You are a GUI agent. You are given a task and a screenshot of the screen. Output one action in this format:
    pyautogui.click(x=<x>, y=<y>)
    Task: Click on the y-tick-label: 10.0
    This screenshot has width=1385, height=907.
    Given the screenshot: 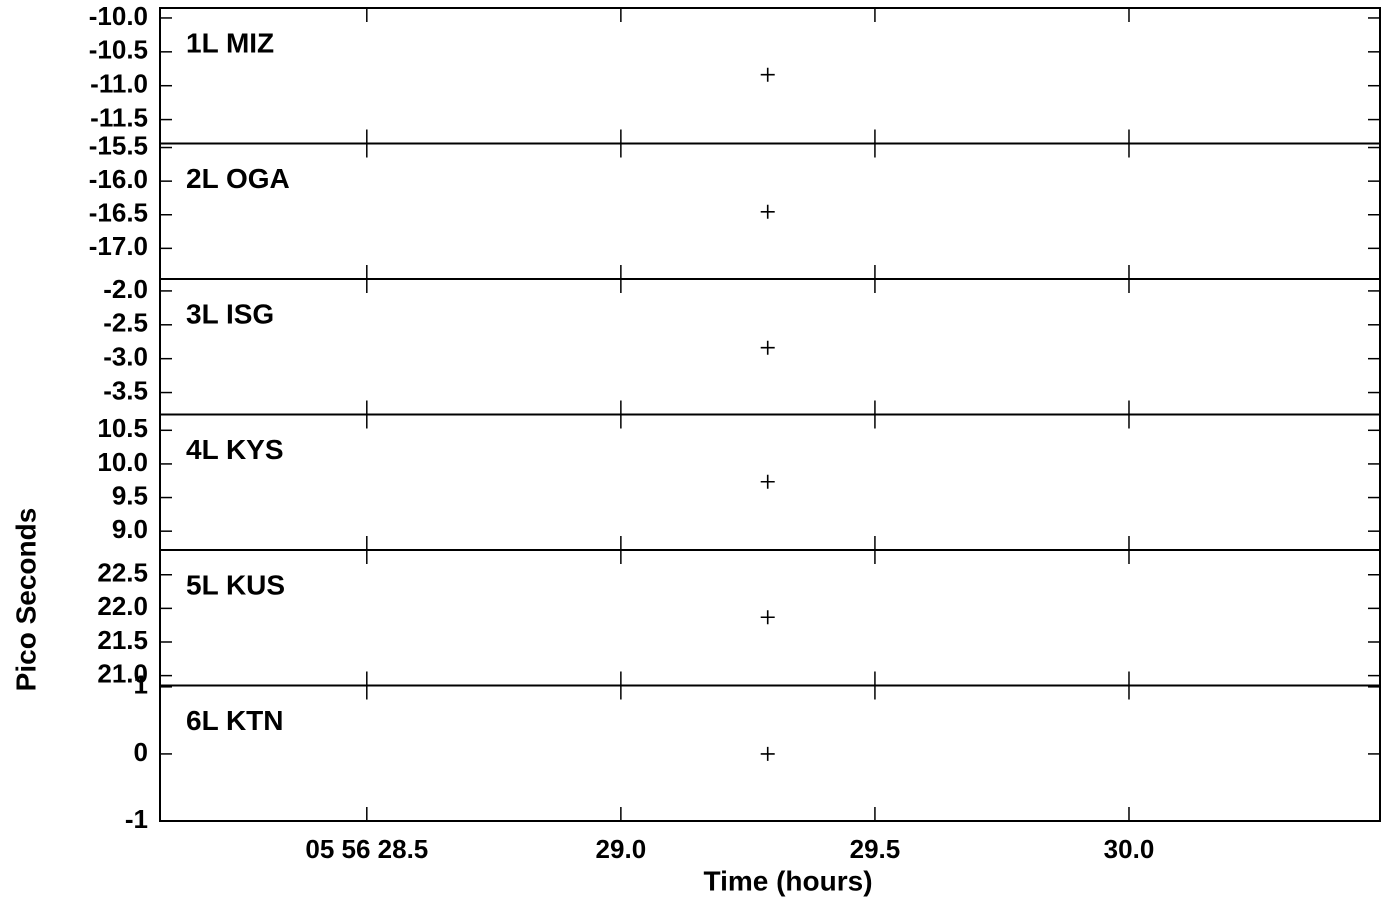 What is the action you would take?
    pyautogui.click(x=122, y=462)
    